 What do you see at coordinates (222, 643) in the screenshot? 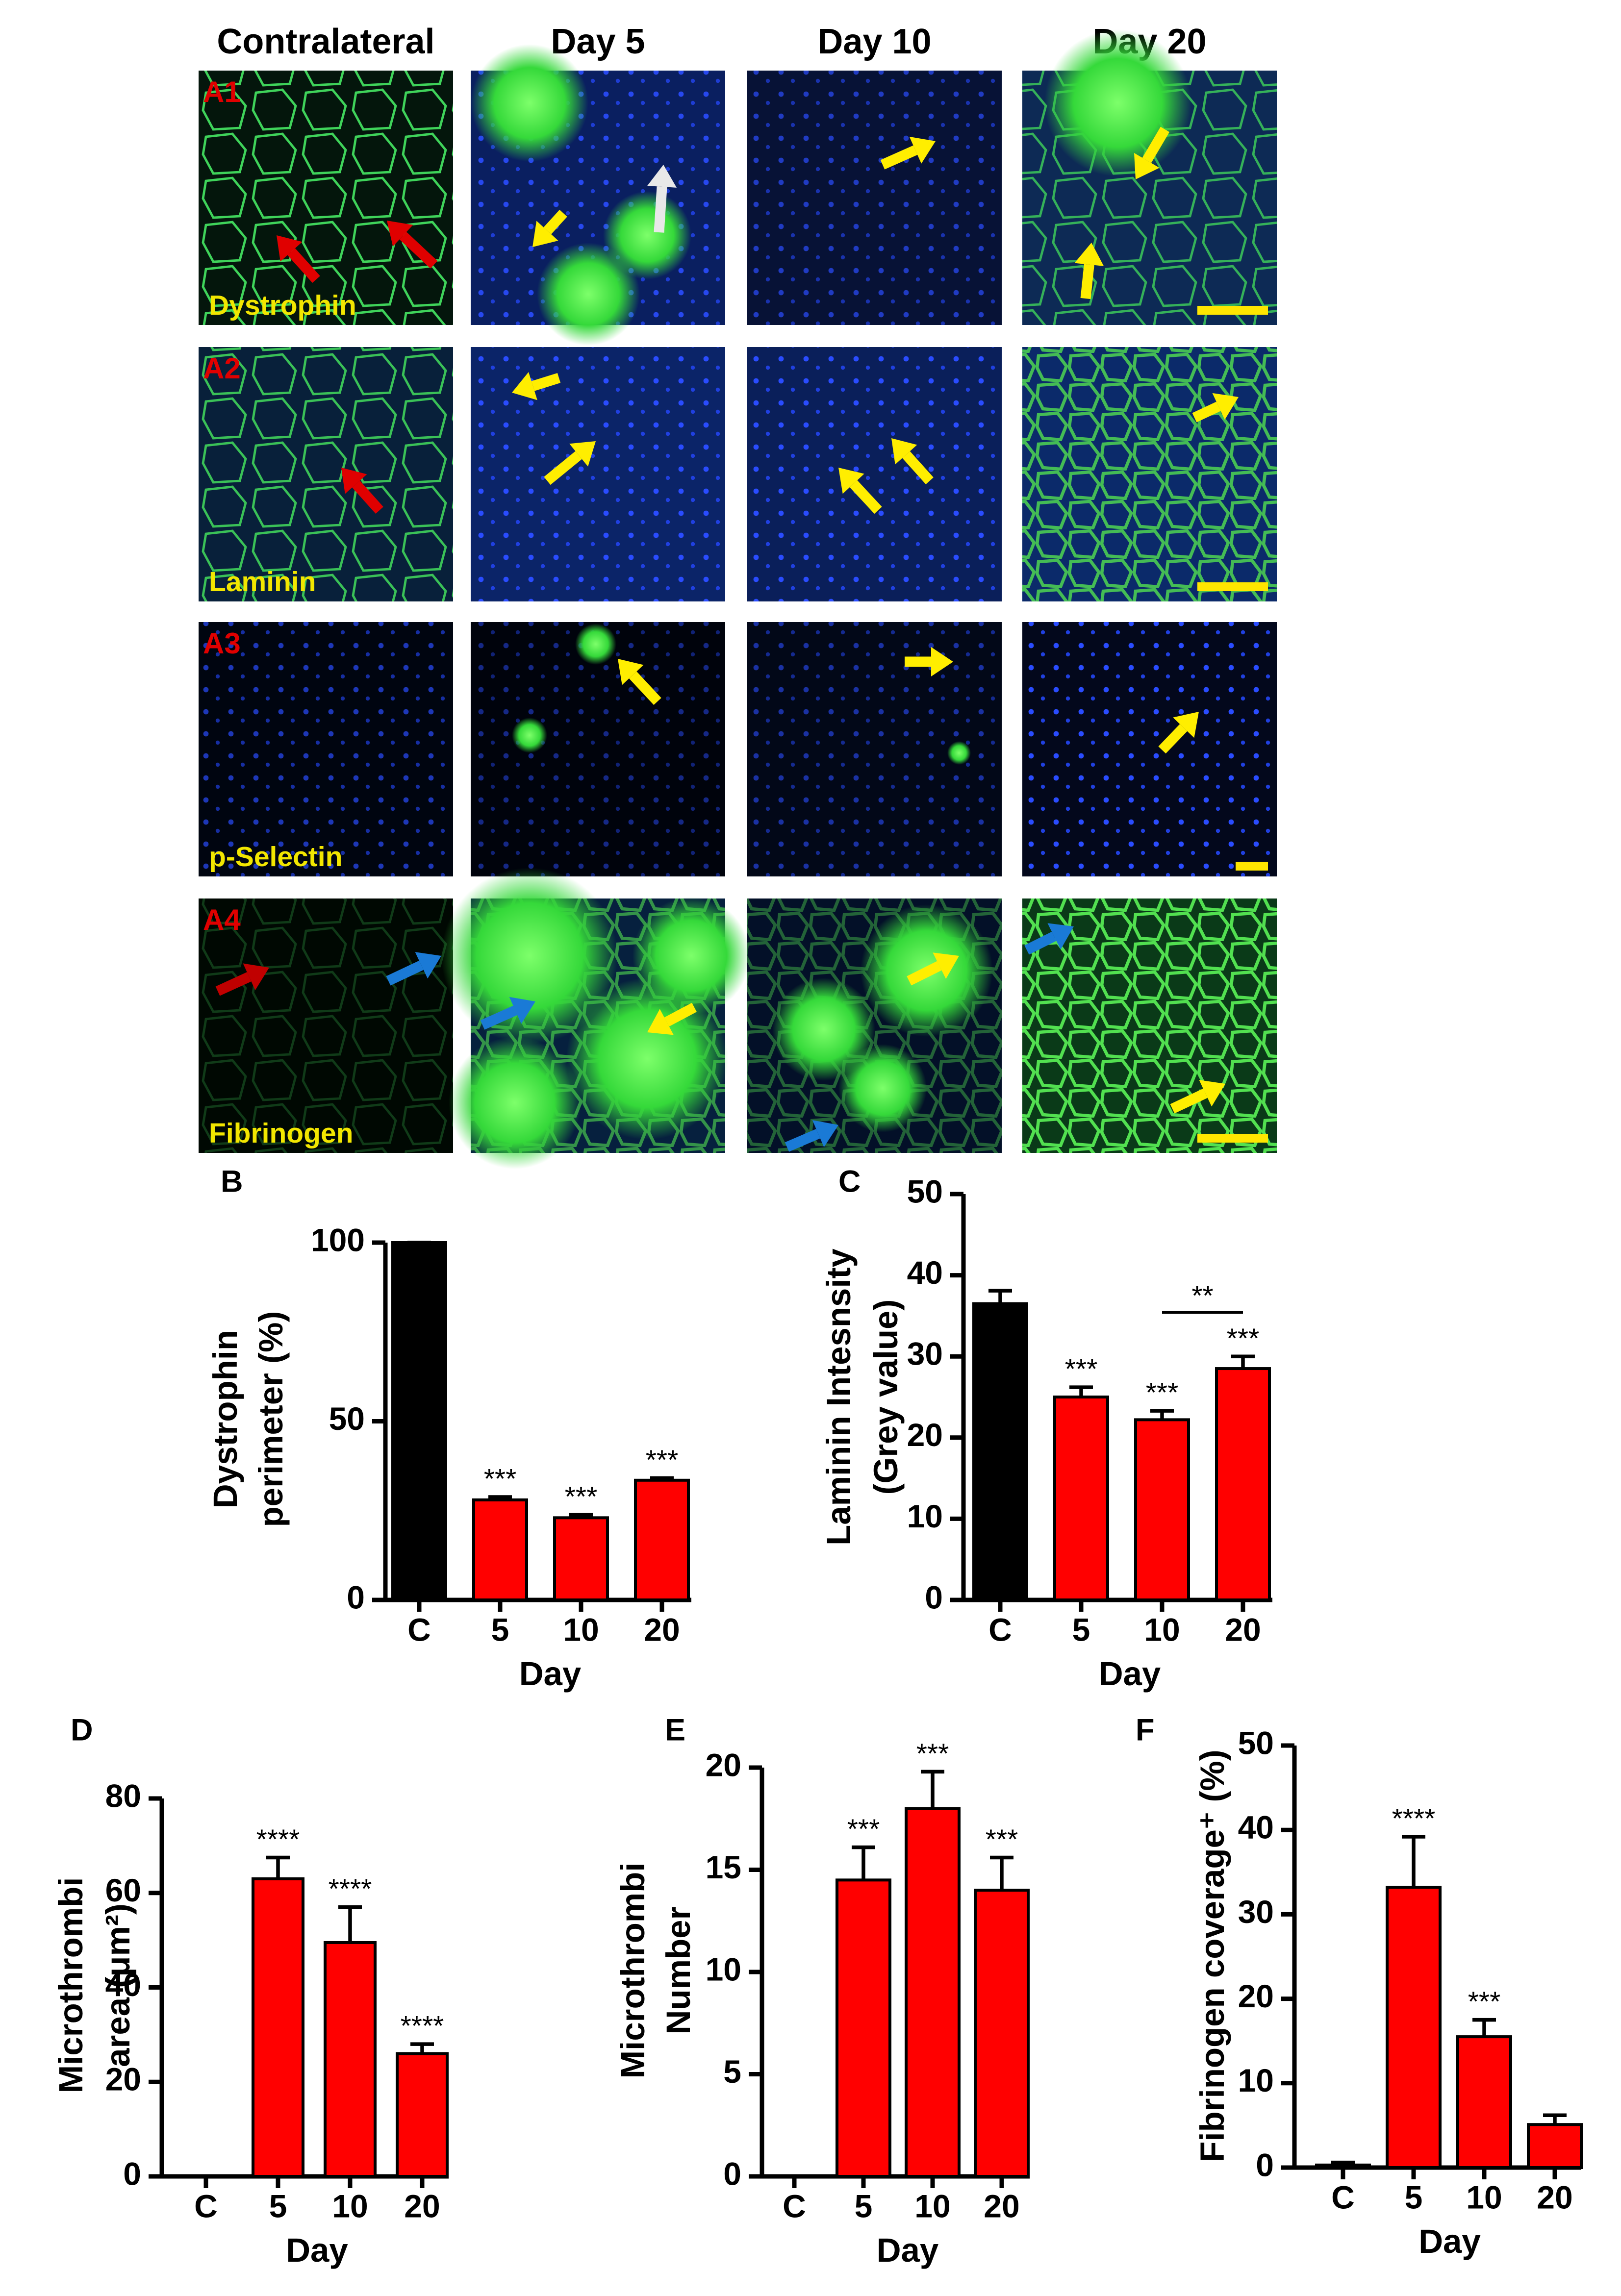
I see `panel-label: A3` at bounding box center [222, 643].